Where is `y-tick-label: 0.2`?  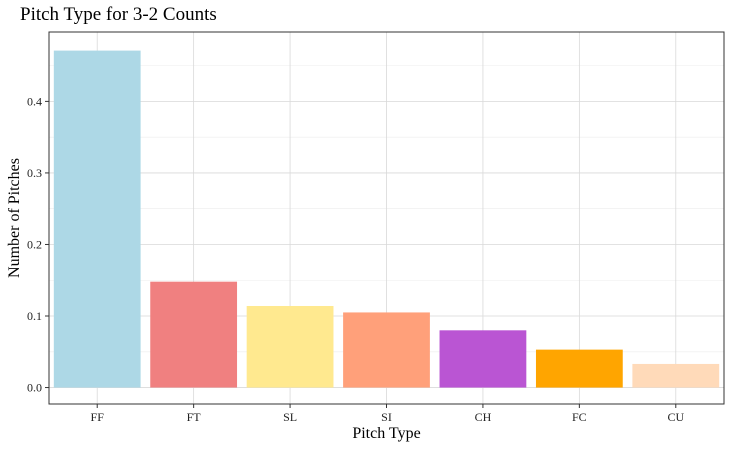
y-tick-label: 0.2 is located at coordinates (34, 244).